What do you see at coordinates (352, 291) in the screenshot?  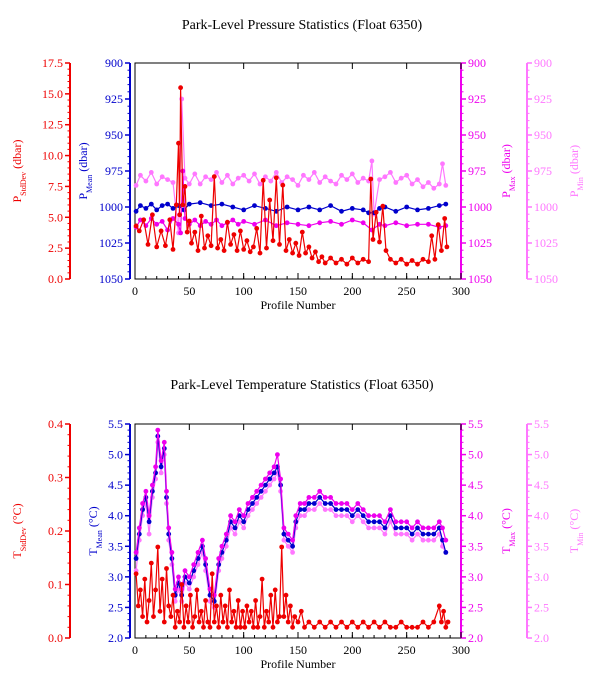 I see `x-tick-label: 200` at bounding box center [352, 291].